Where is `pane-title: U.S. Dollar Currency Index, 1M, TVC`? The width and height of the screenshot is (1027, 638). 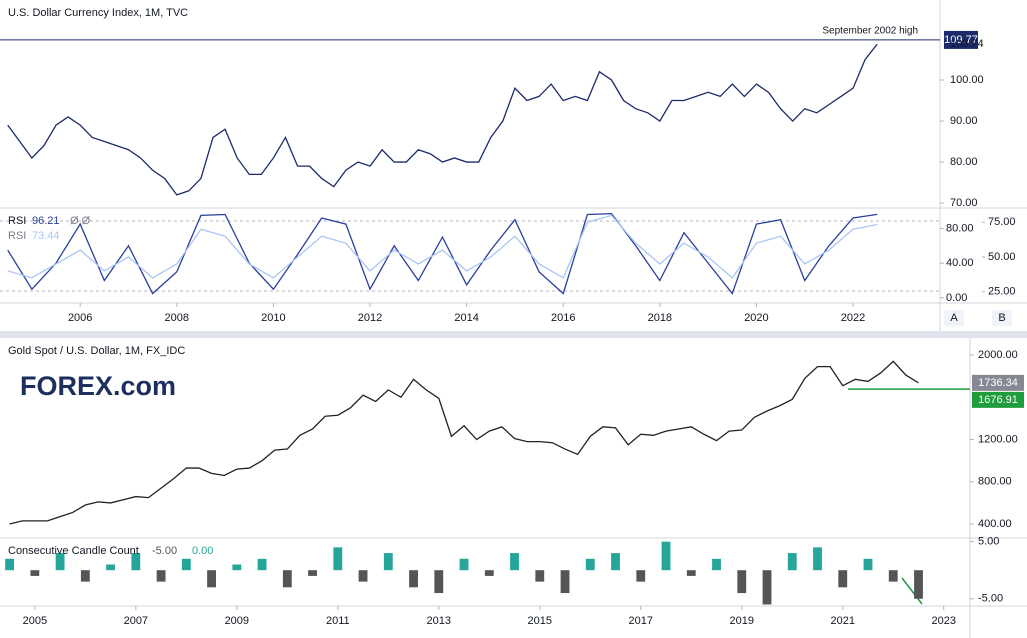 pane-title: U.S. Dollar Currency Index, 1M, TVC is located at coordinates (98, 13).